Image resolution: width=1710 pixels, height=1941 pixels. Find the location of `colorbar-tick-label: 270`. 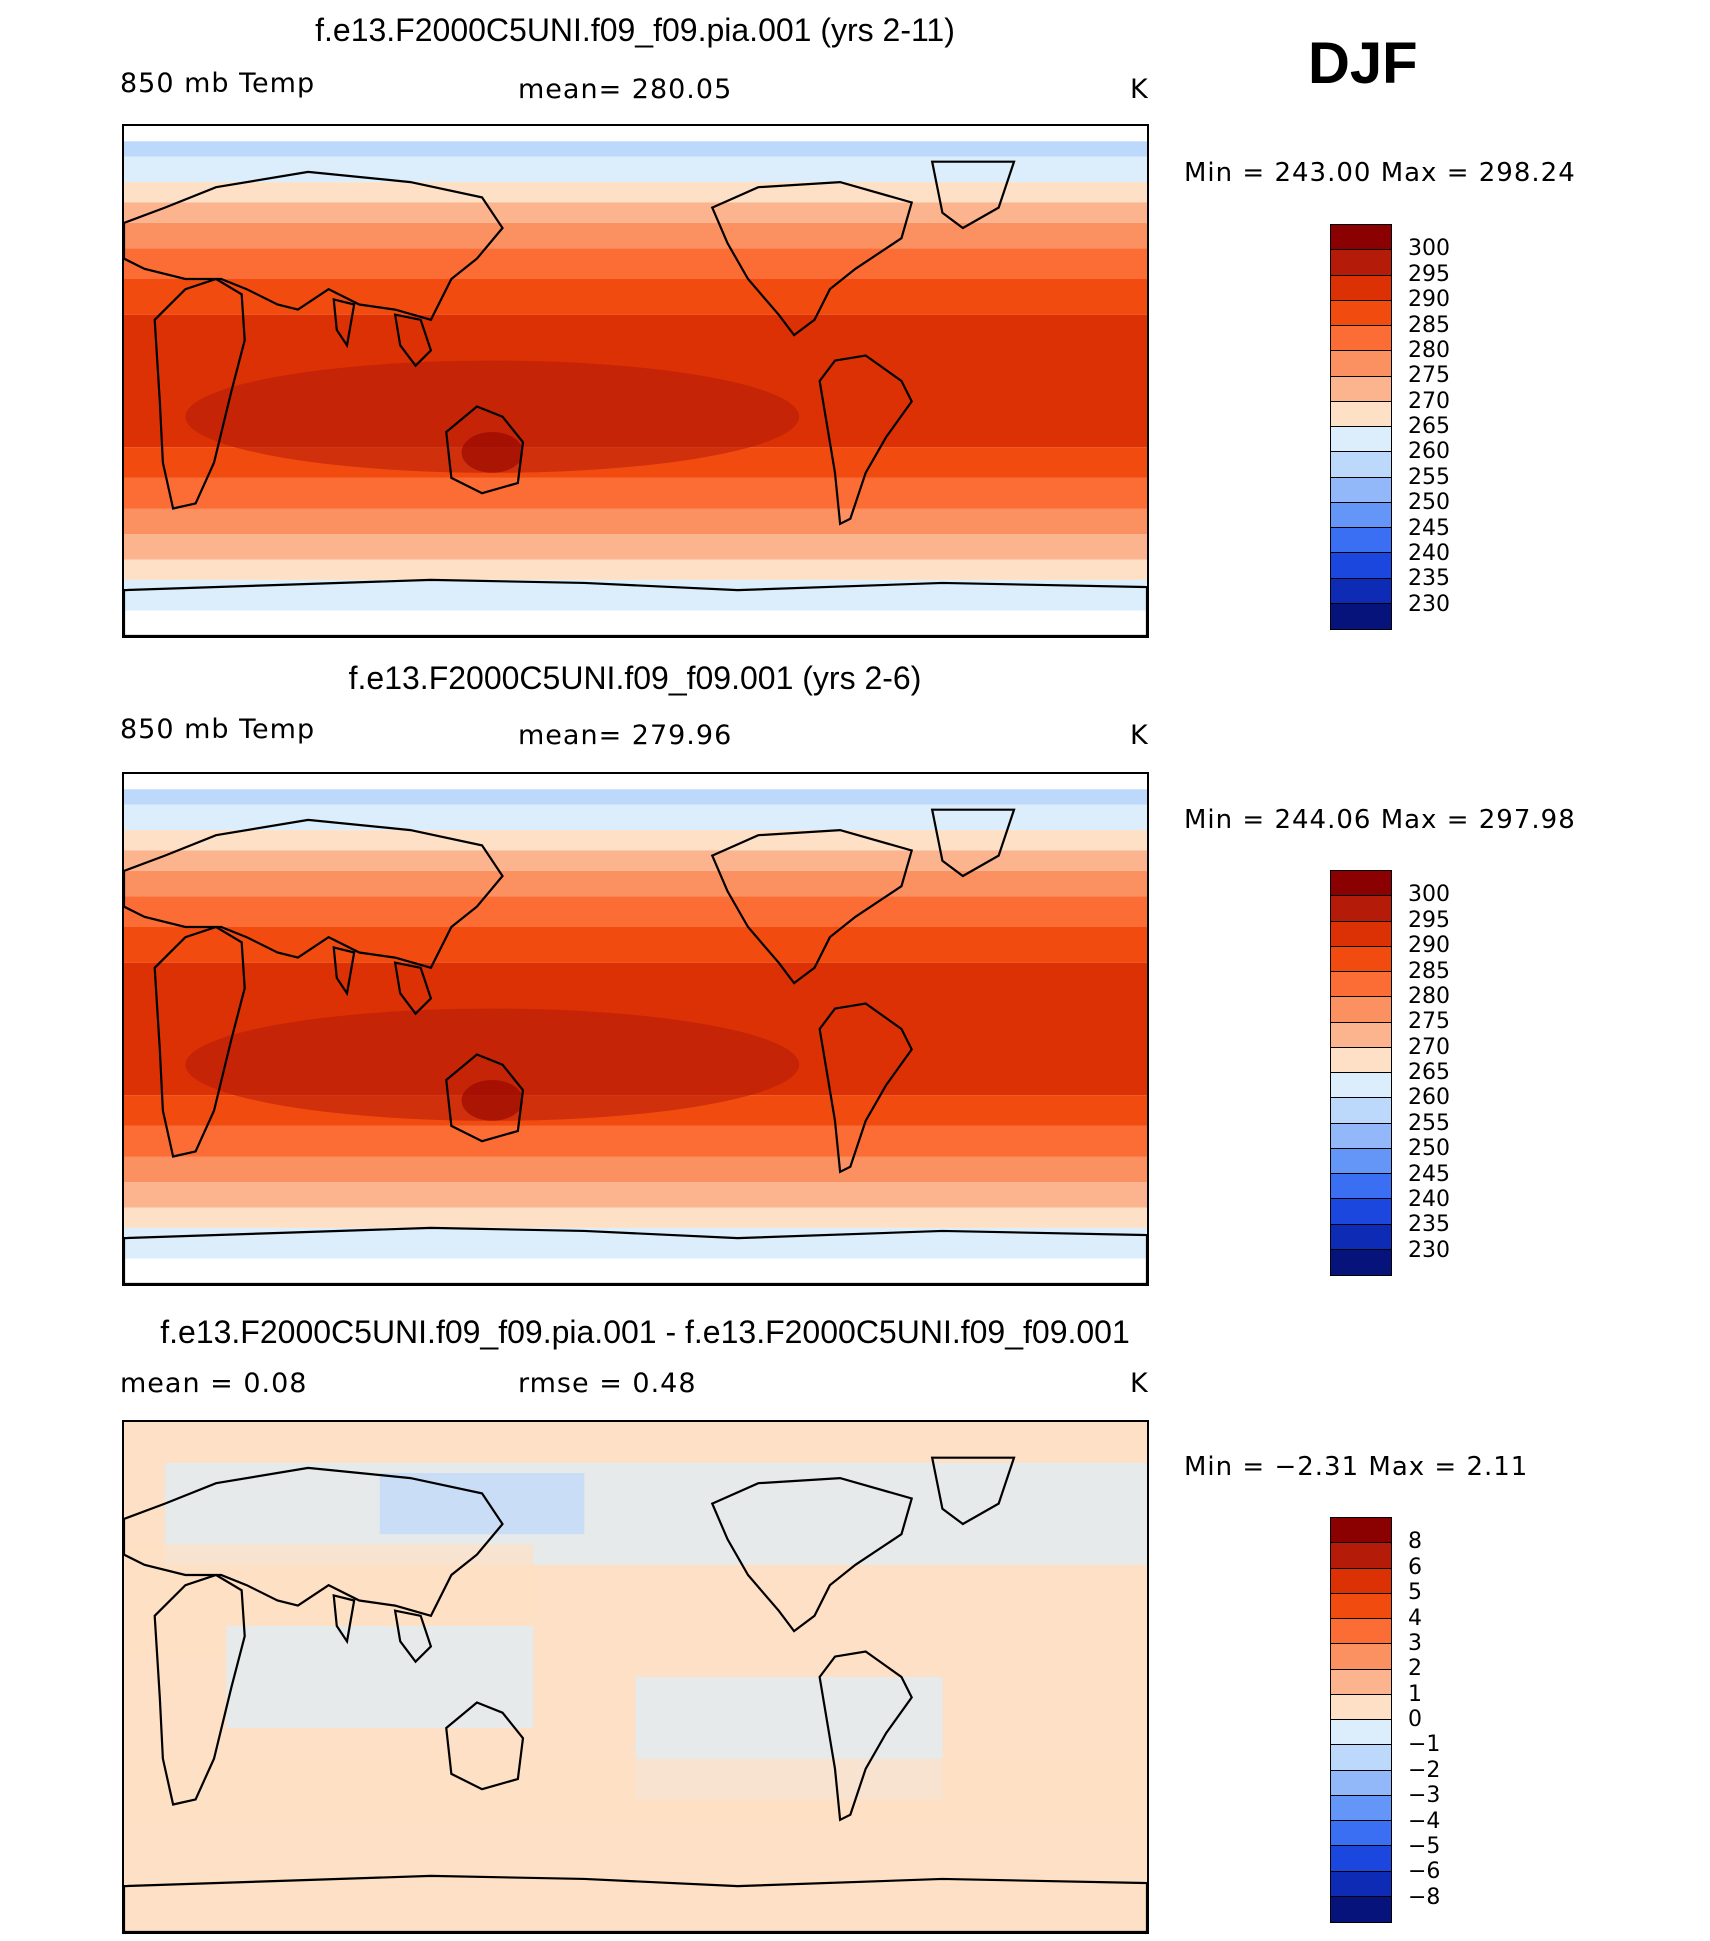

colorbar-tick-label: 270 is located at coordinates (1429, 401).